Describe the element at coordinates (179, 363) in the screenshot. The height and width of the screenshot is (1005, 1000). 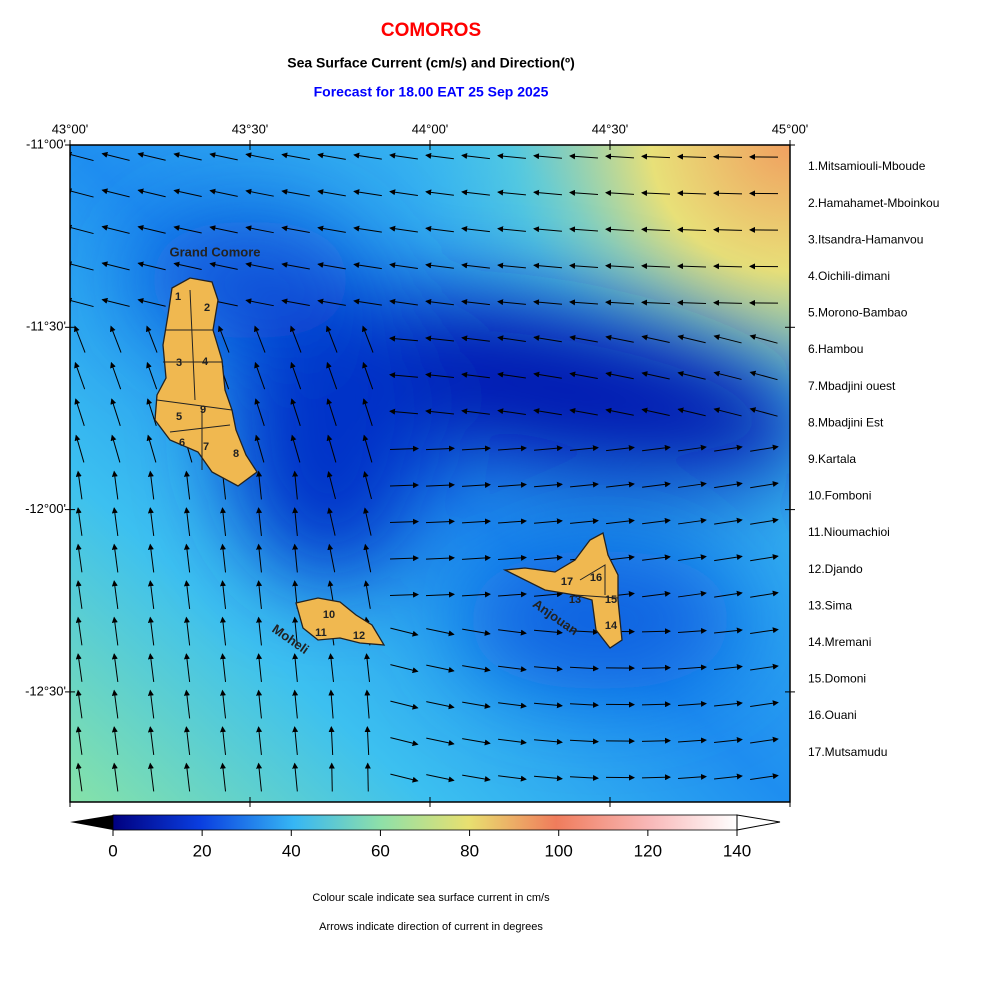
I see `region-number: 3` at that location.